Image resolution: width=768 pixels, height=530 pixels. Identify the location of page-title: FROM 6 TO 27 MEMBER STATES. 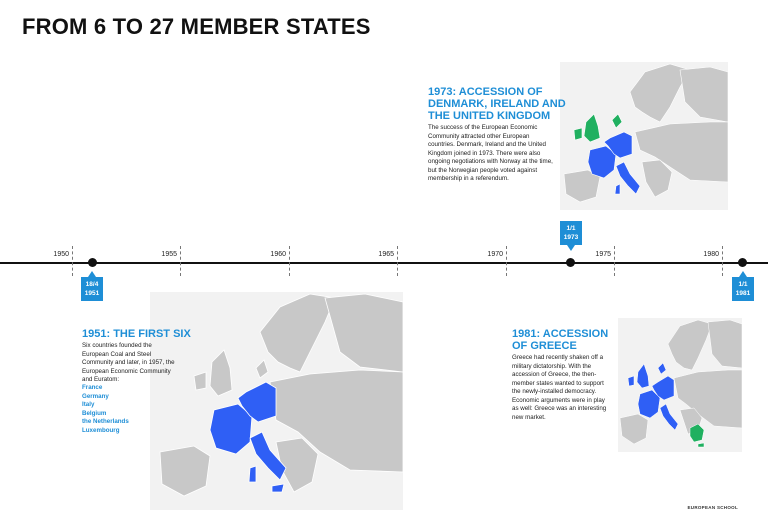
(196, 26).